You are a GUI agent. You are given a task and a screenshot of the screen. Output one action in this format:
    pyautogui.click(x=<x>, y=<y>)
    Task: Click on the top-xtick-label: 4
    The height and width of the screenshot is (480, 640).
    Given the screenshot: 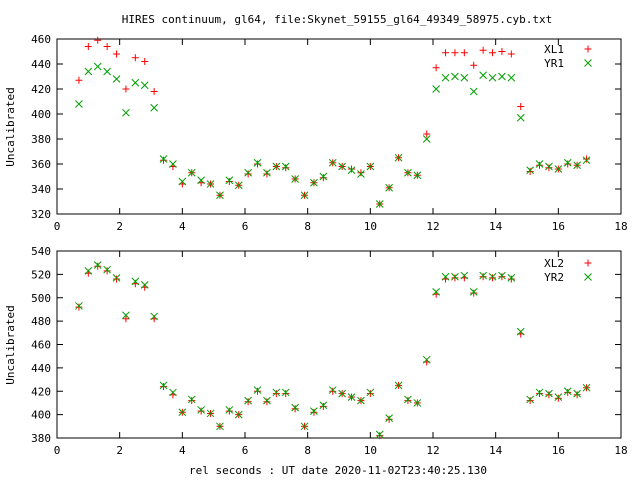 What is the action you would take?
    pyautogui.click(x=182, y=226)
    